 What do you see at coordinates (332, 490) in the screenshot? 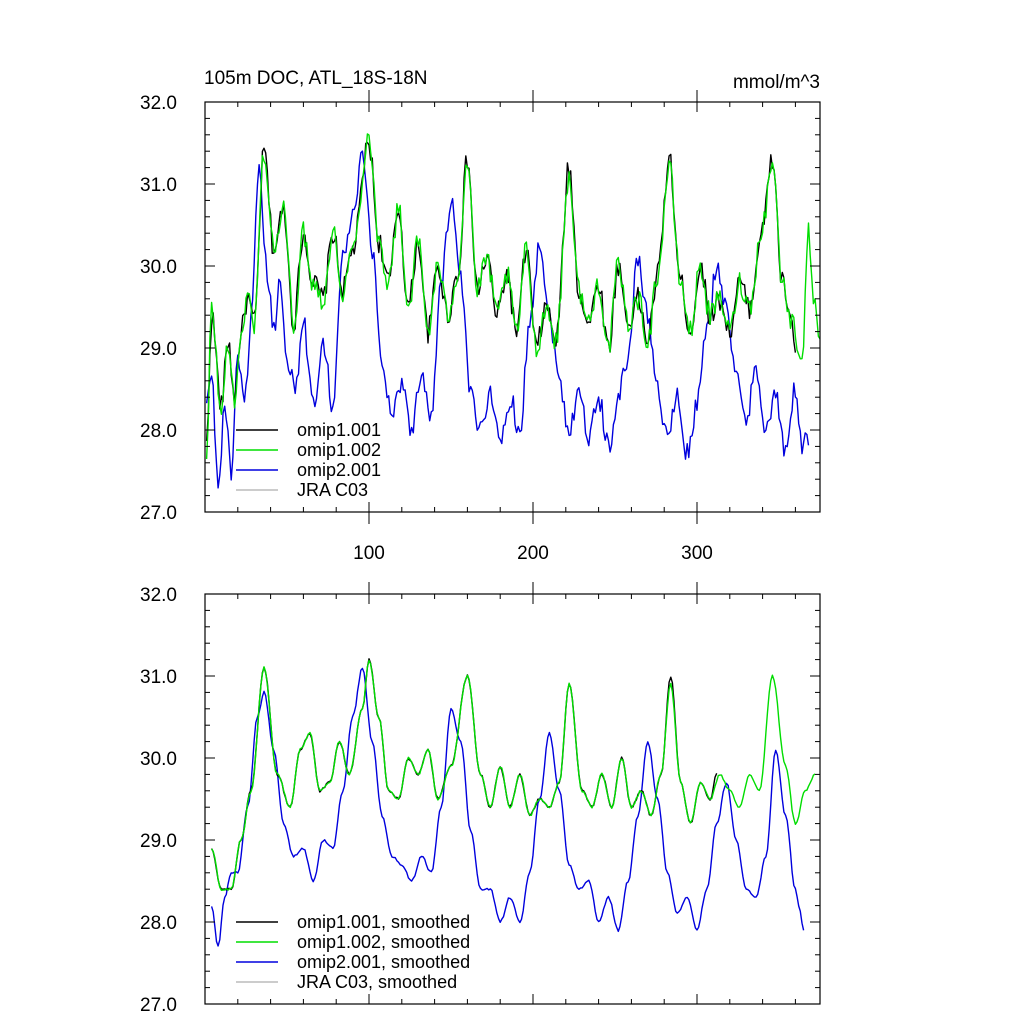
I see `legend-label: JRA C03` at bounding box center [332, 490].